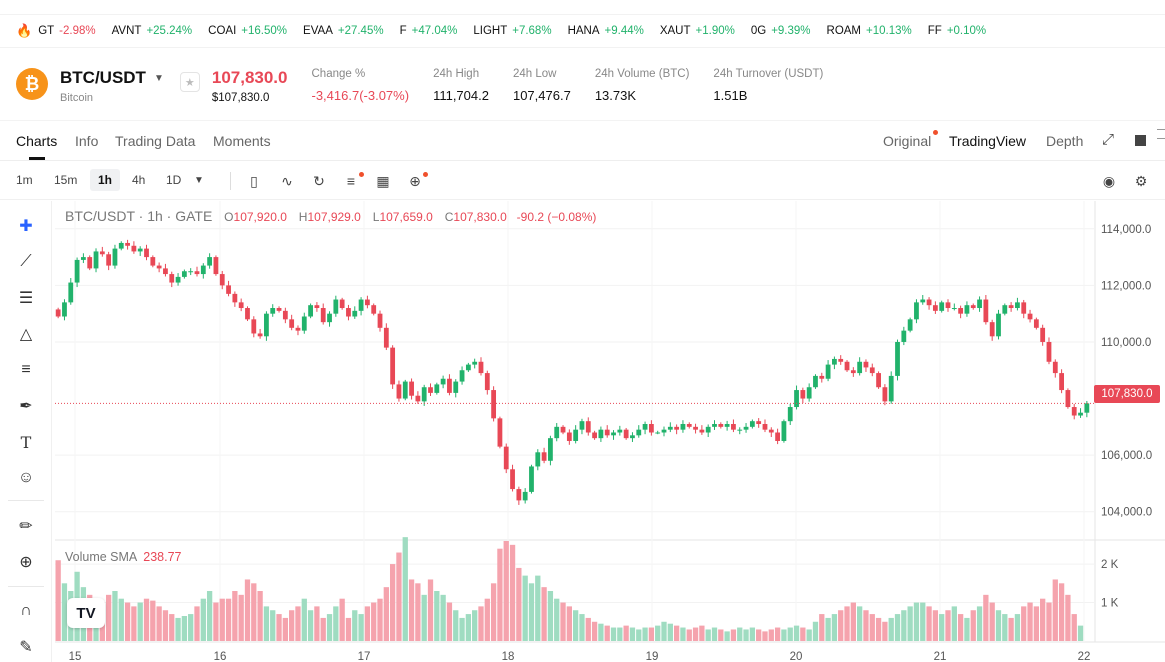  Describe the element at coordinates (508, 656) in the screenshot. I see `x-tick-label: 18` at that location.